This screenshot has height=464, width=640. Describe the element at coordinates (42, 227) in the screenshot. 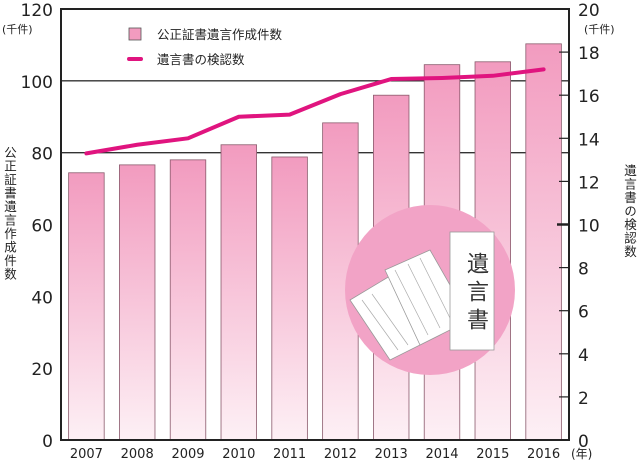

I see `left-tick-label: 60` at that location.